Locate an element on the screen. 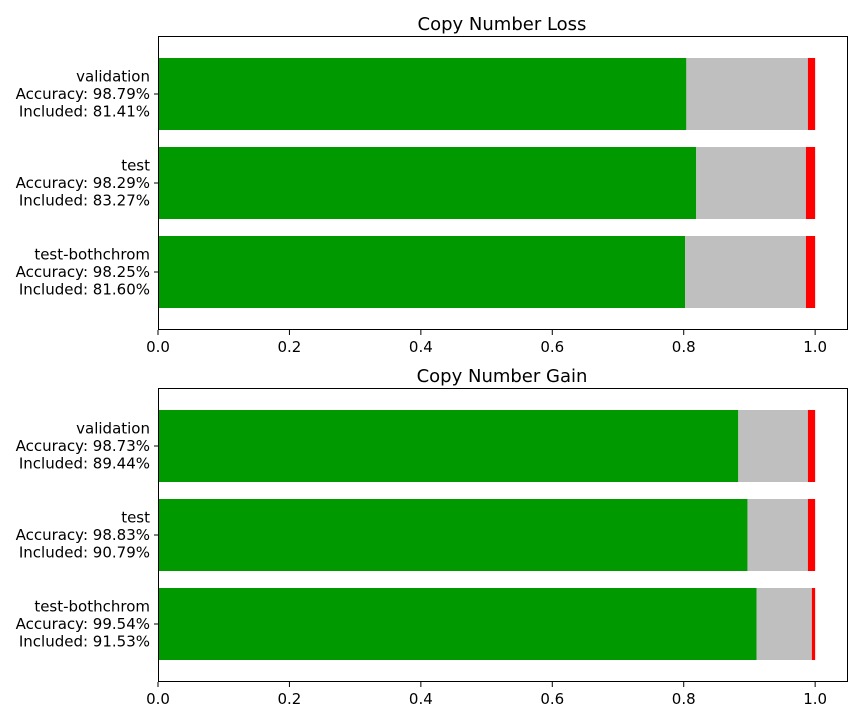 The width and height of the screenshot is (864, 720). accuracy-label: Accuracy: 98.73% is located at coordinates (83, 446).